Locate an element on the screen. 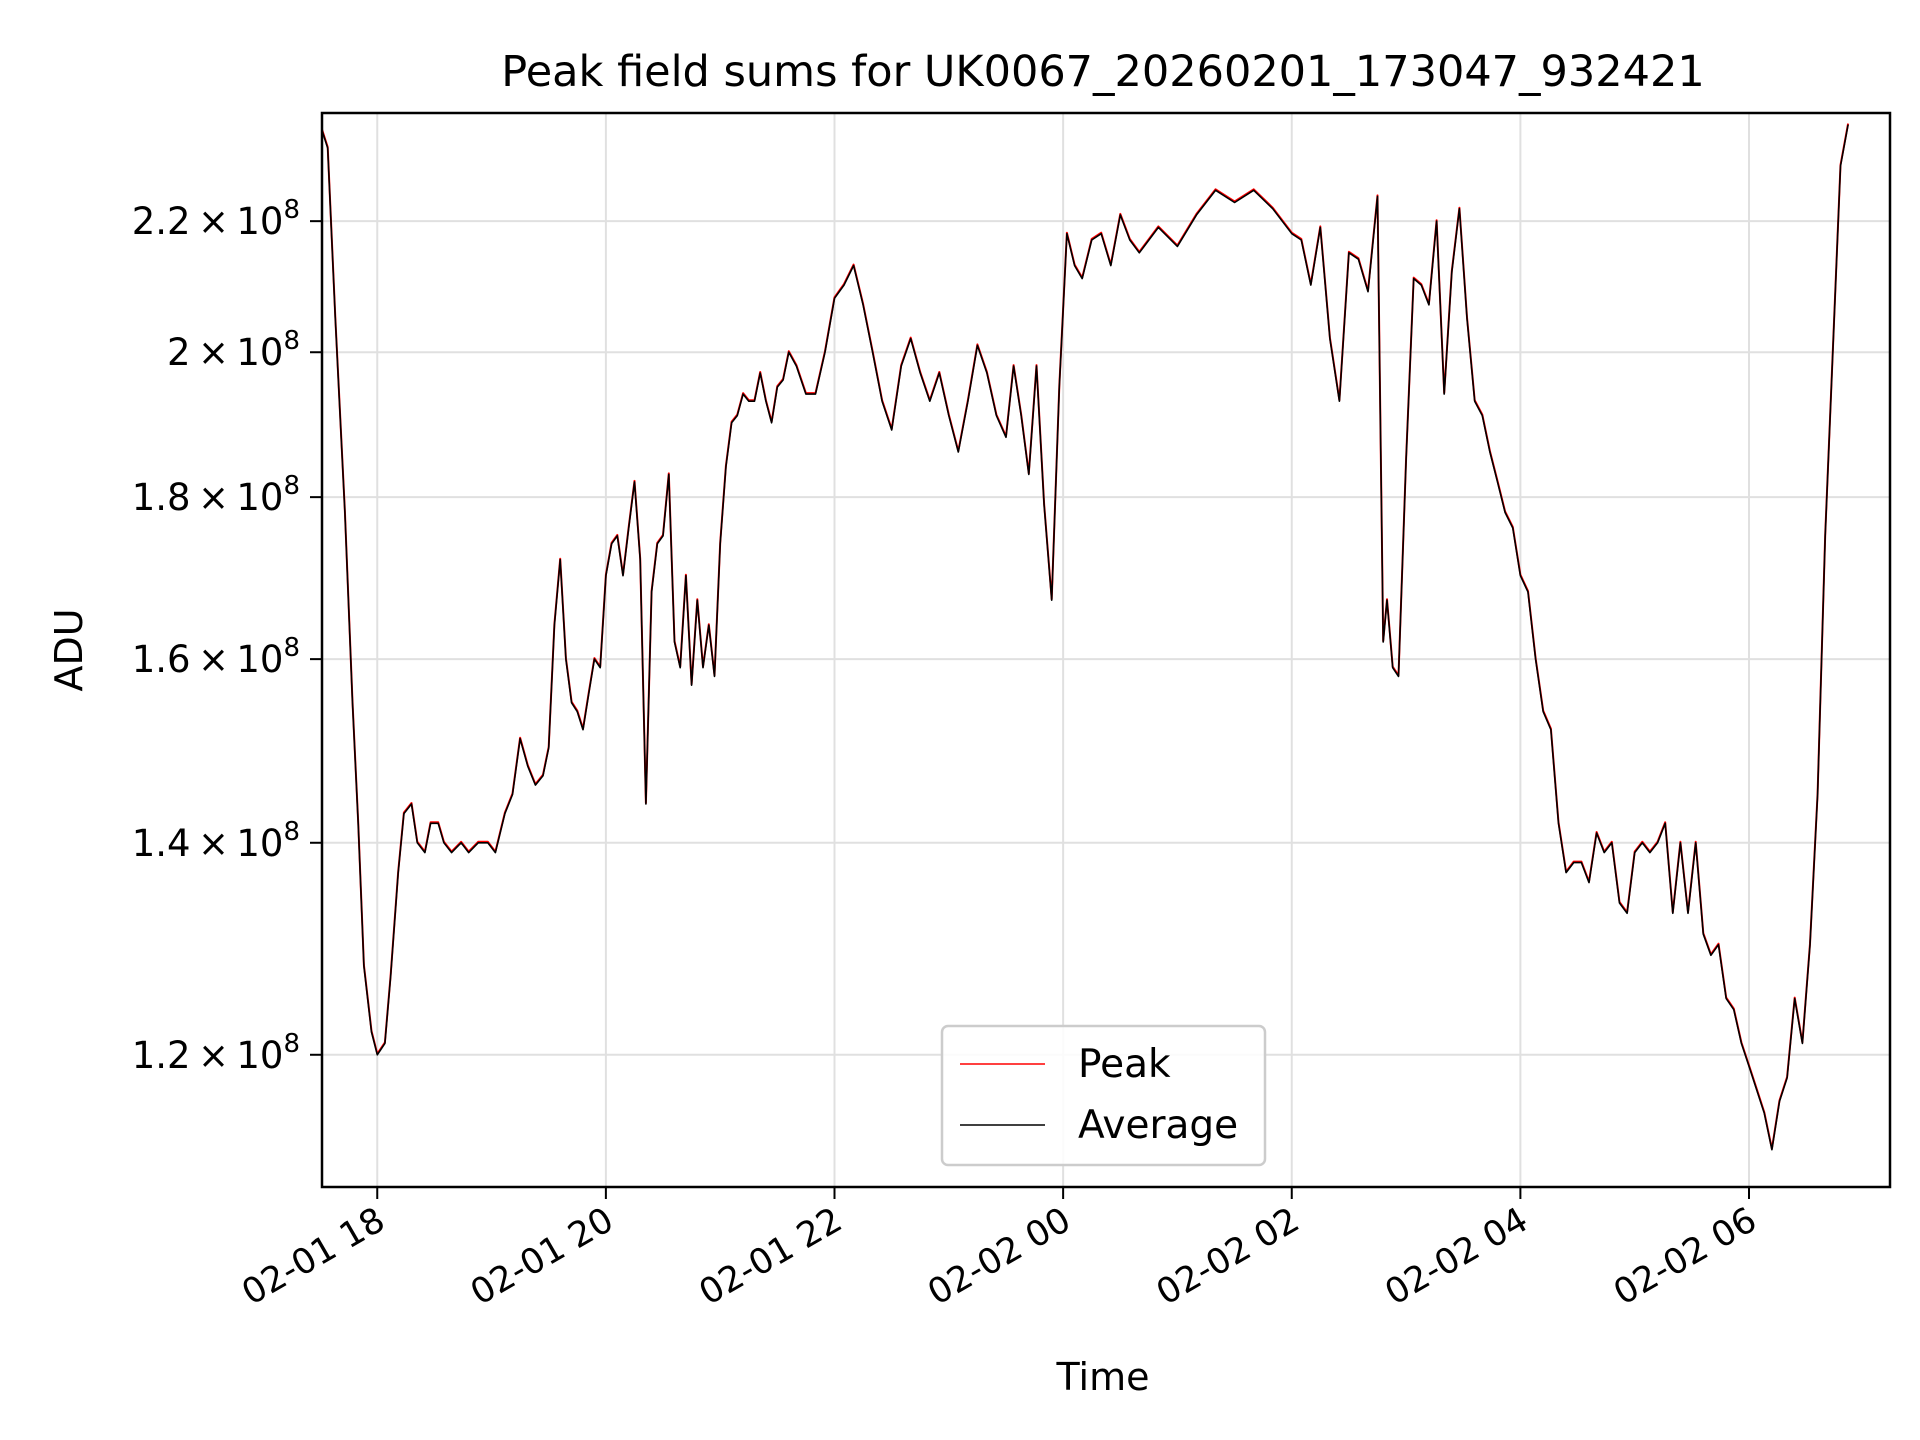 Image resolution: width=1920 pixels, height=1440 pixels. y-tick-label: 1.8 × 108 is located at coordinates (216, 495).